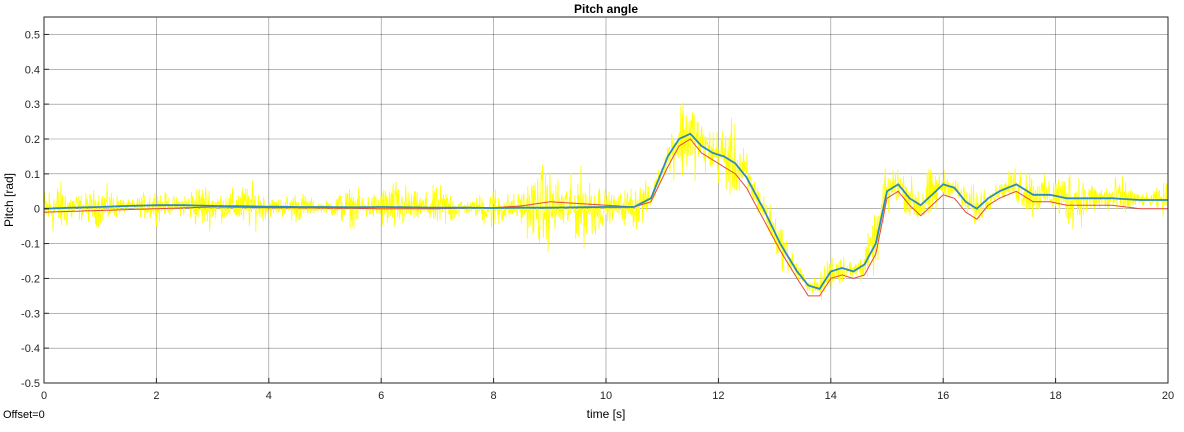 The image size is (1184, 432). What do you see at coordinates (831, 396) in the screenshot?
I see `x-tick-label: 14` at bounding box center [831, 396].